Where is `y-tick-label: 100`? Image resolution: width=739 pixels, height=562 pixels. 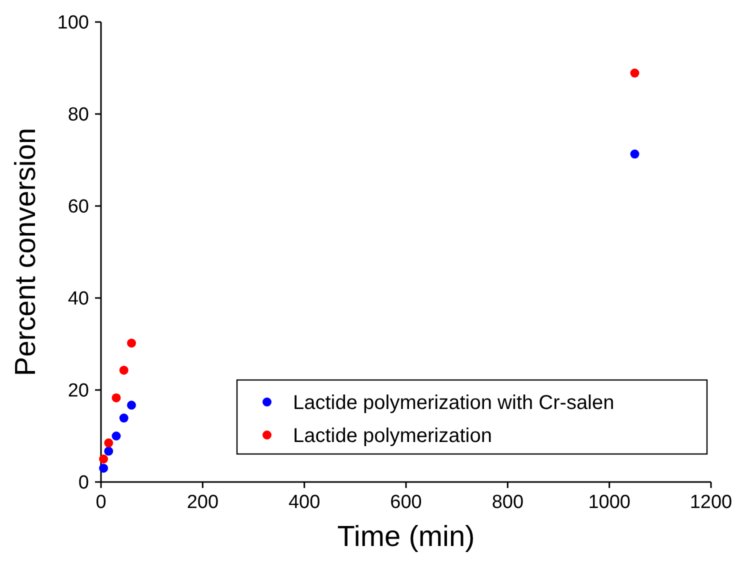 y-tick-label: 100 is located at coordinates (73, 23).